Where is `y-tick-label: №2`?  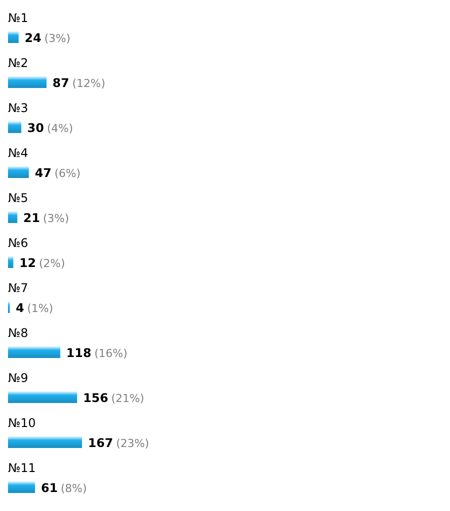 y-tick-label: №2 is located at coordinates (18, 63).